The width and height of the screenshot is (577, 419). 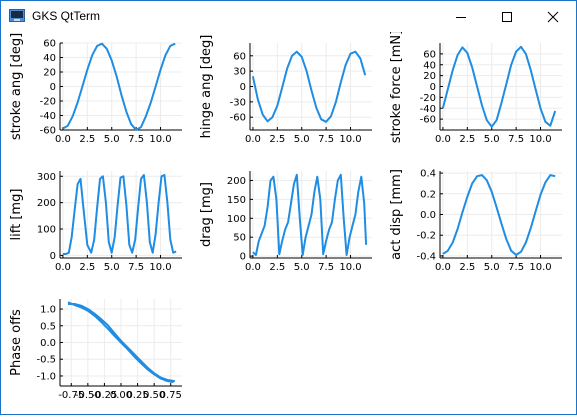 What do you see at coordinates (46, 376) in the screenshot?
I see `y-tick-label: -1.0` at bounding box center [46, 376].